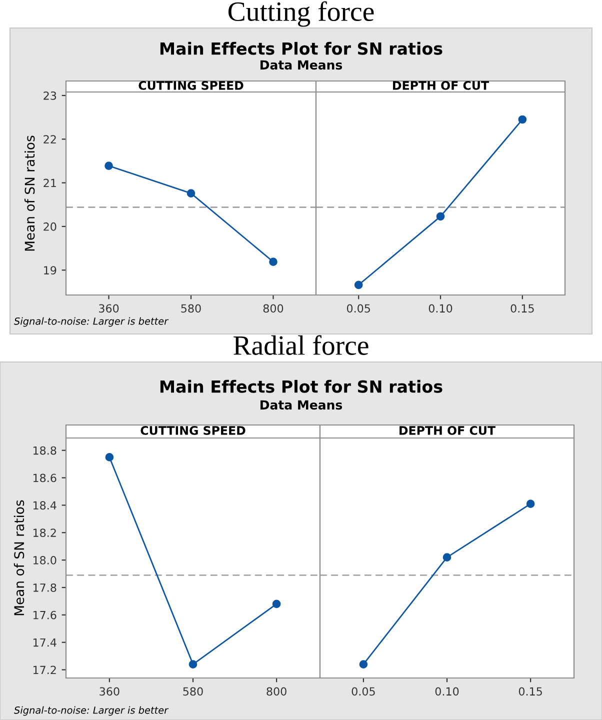 The height and width of the screenshot is (720, 602). What do you see at coordinates (44, 587) in the screenshot?
I see `y-tick-label: 17.8` at bounding box center [44, 587].